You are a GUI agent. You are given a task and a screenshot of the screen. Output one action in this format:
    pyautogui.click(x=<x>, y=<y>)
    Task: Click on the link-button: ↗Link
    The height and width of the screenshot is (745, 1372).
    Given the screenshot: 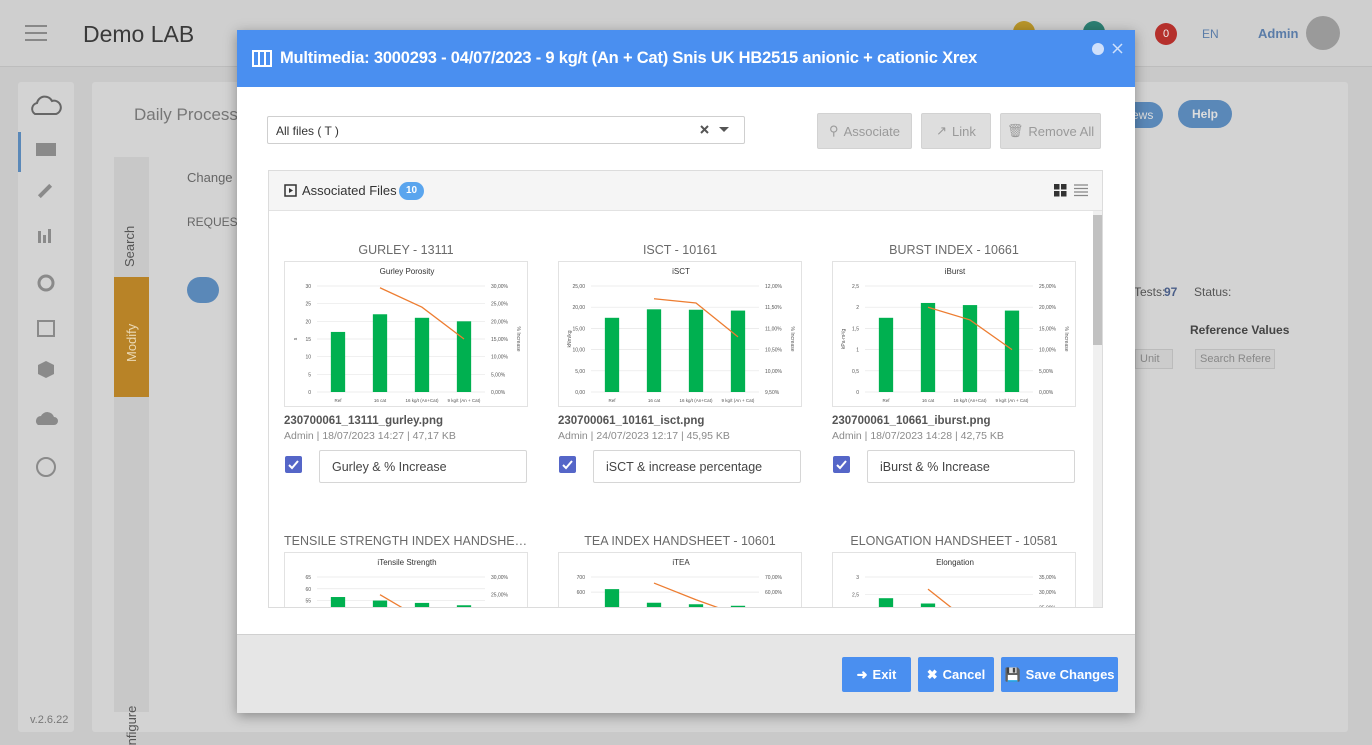 What is the action you would take?
    pyautogui.click(x=956, y=131)
    